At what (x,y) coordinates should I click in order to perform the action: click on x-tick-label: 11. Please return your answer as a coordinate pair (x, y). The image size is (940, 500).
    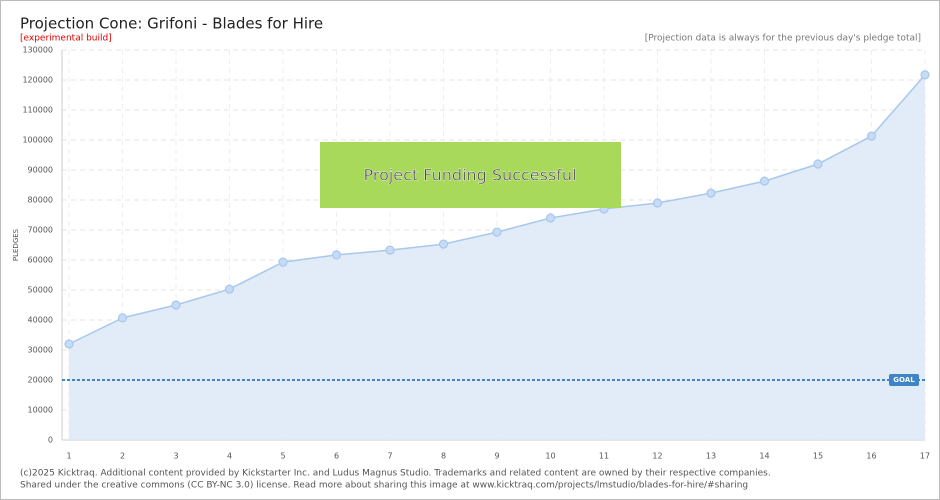
    Looking at the image, I should click on (604, 456).